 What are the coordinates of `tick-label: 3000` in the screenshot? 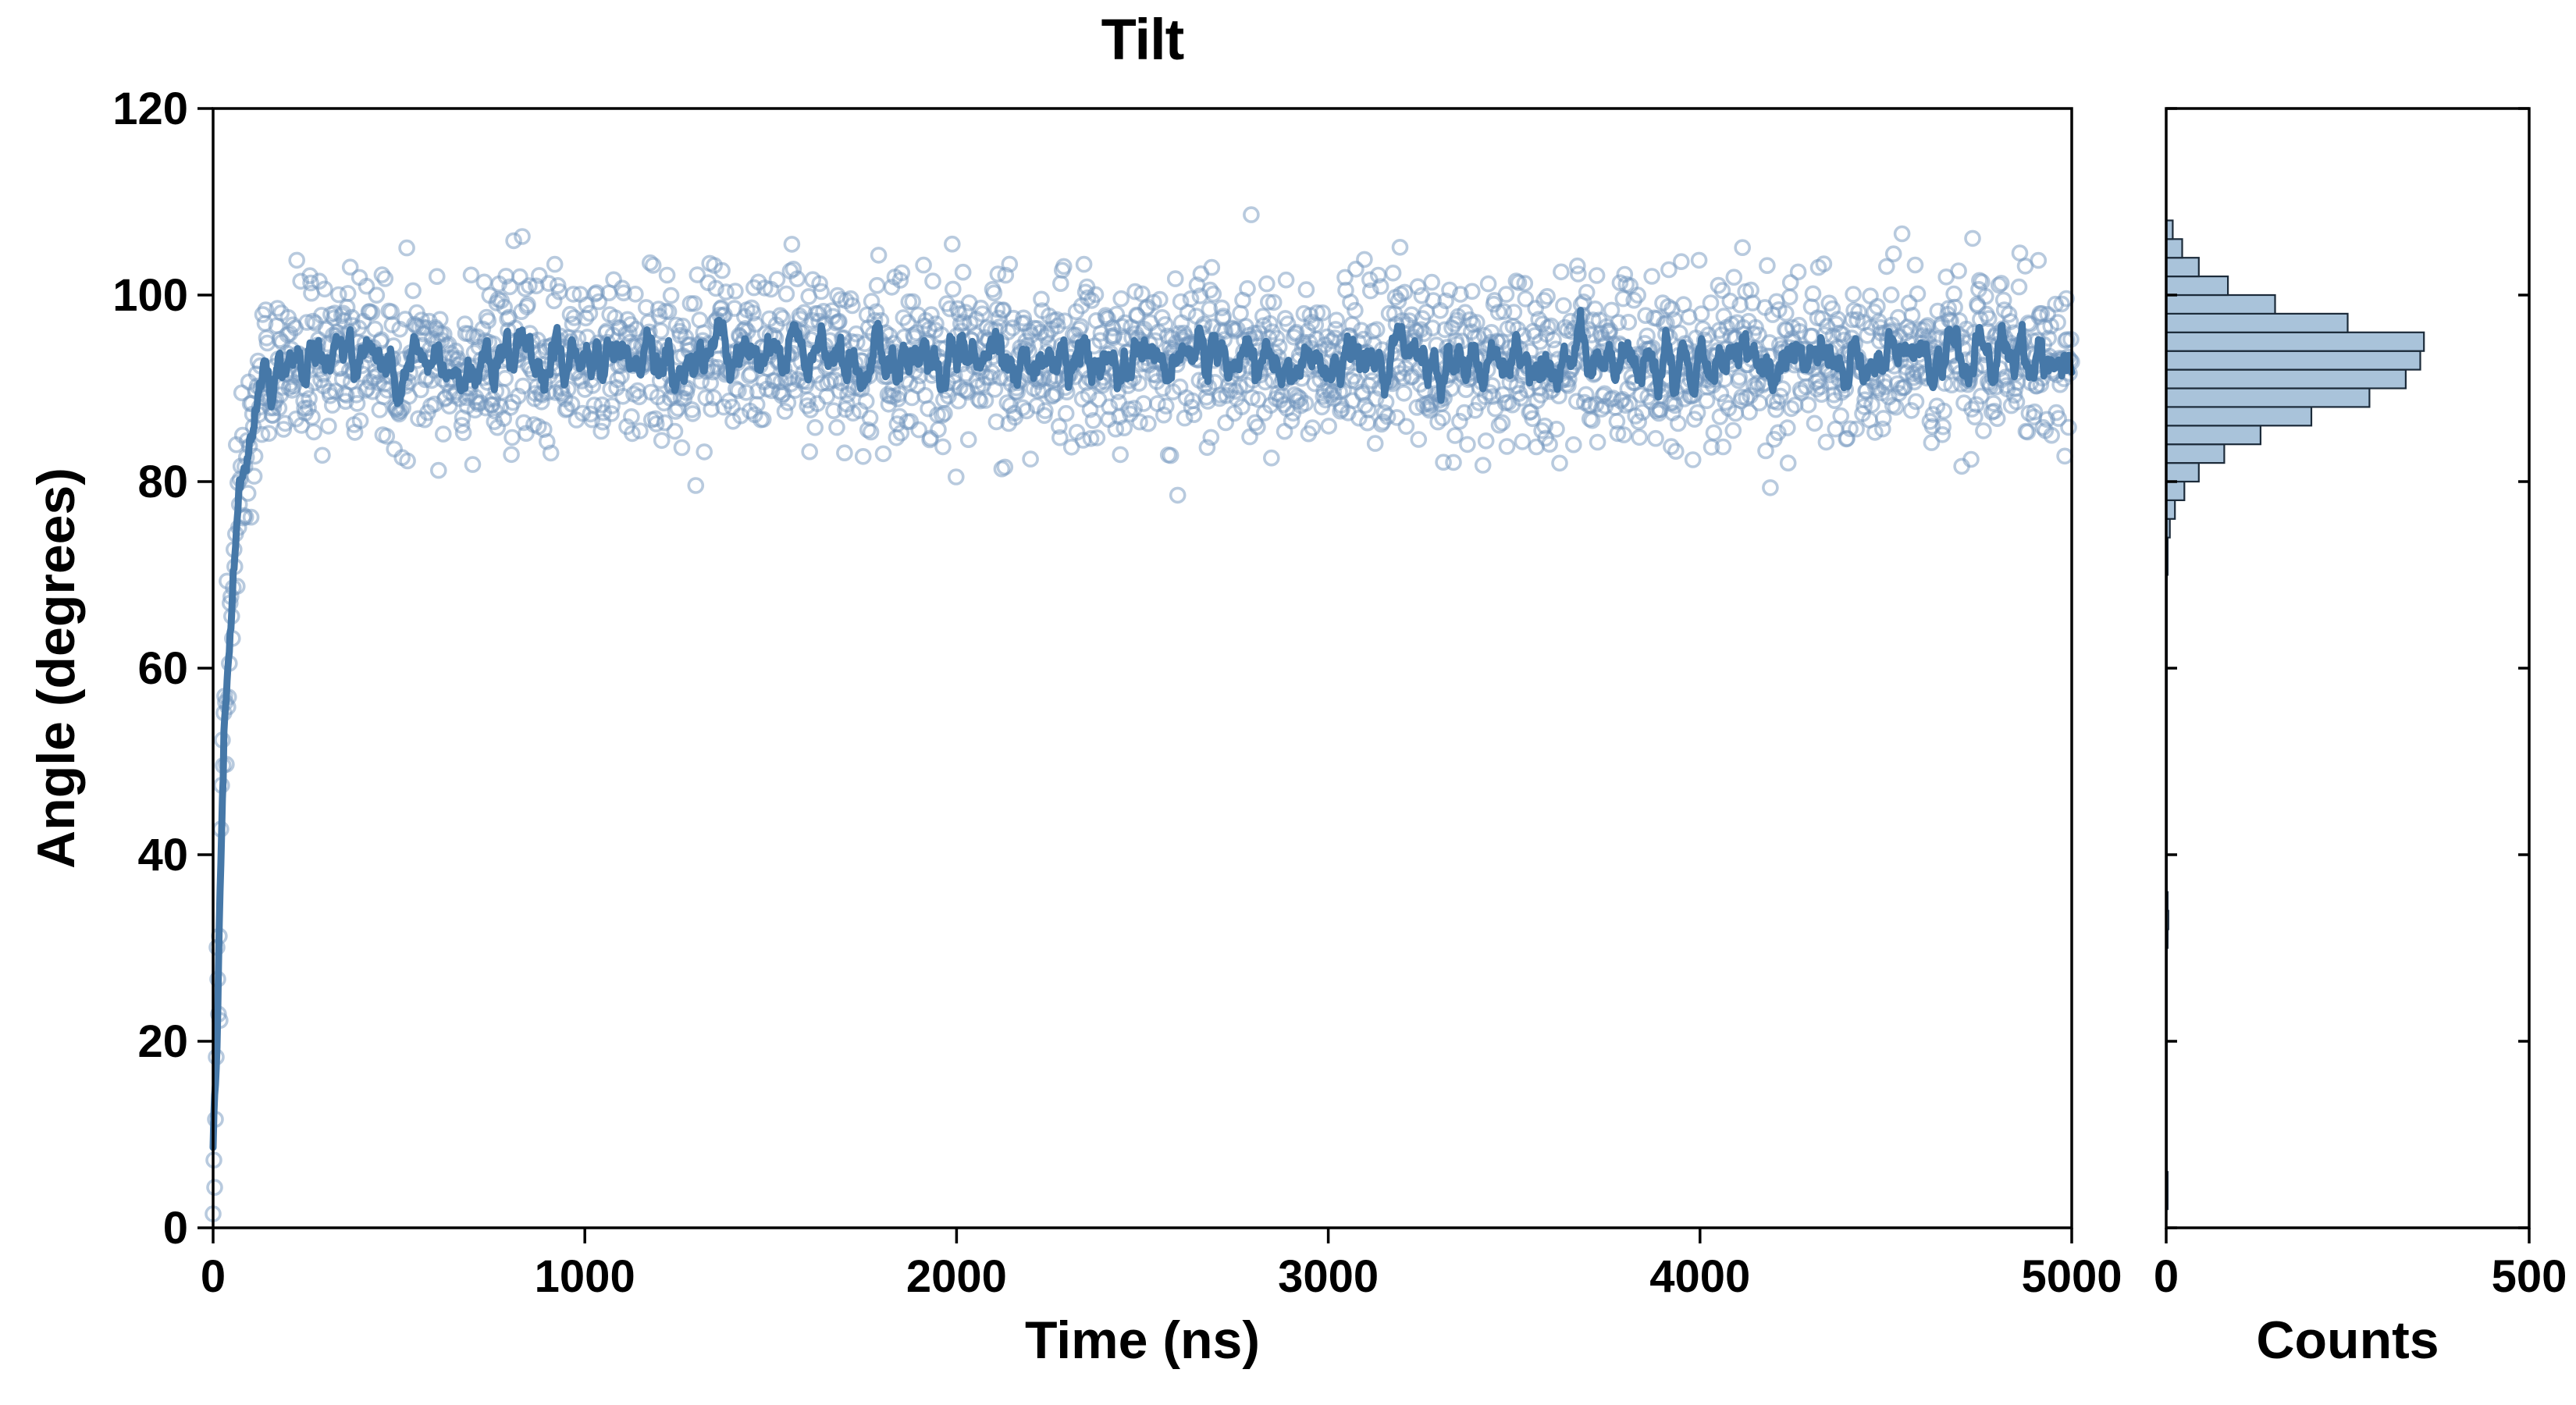 It's located at (1328, 1277).